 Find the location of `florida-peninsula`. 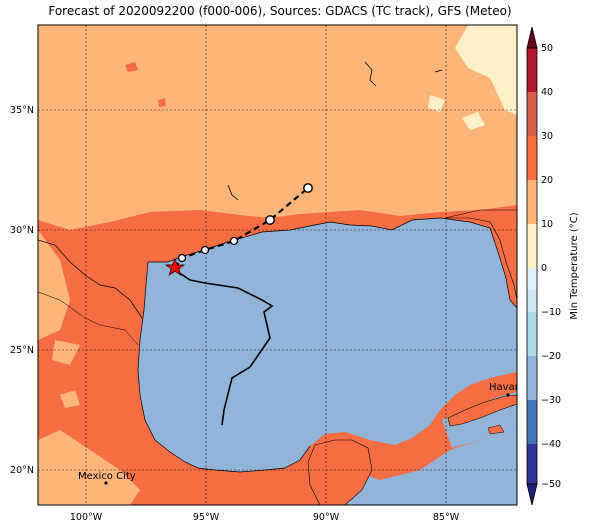

florida-peninsula is located at coordinates (480, 255).